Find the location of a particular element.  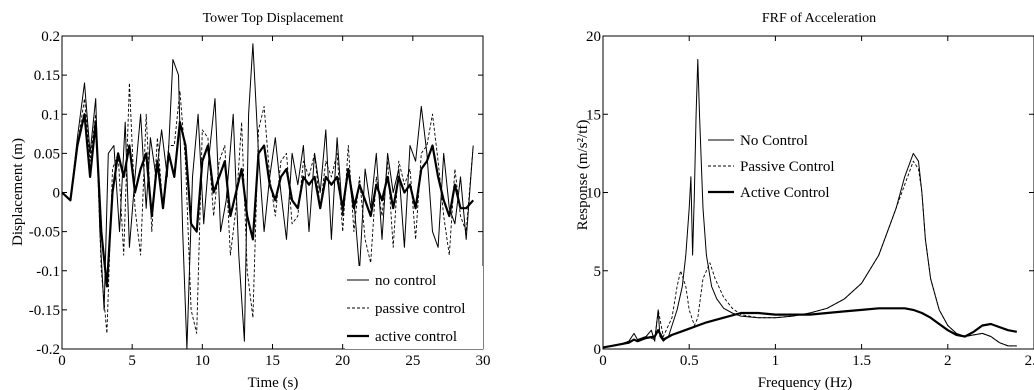

legend-label: No Control is located at coordinates (774, 141).